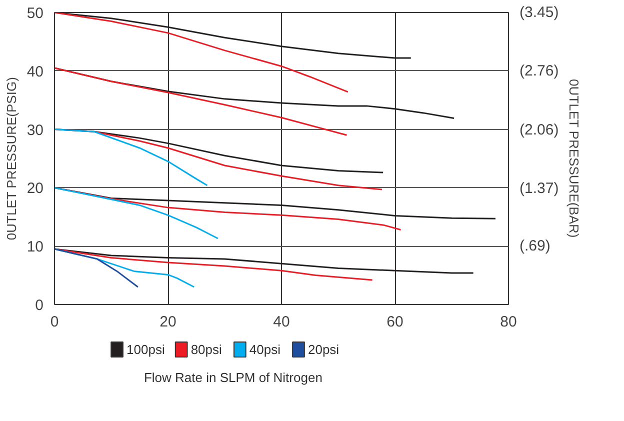 Image resolution: width=624 pixels, height=421 pixels. I want to click on y2-axis-title: 0UTLET PRESSURE(BAR), so click(574, 158).